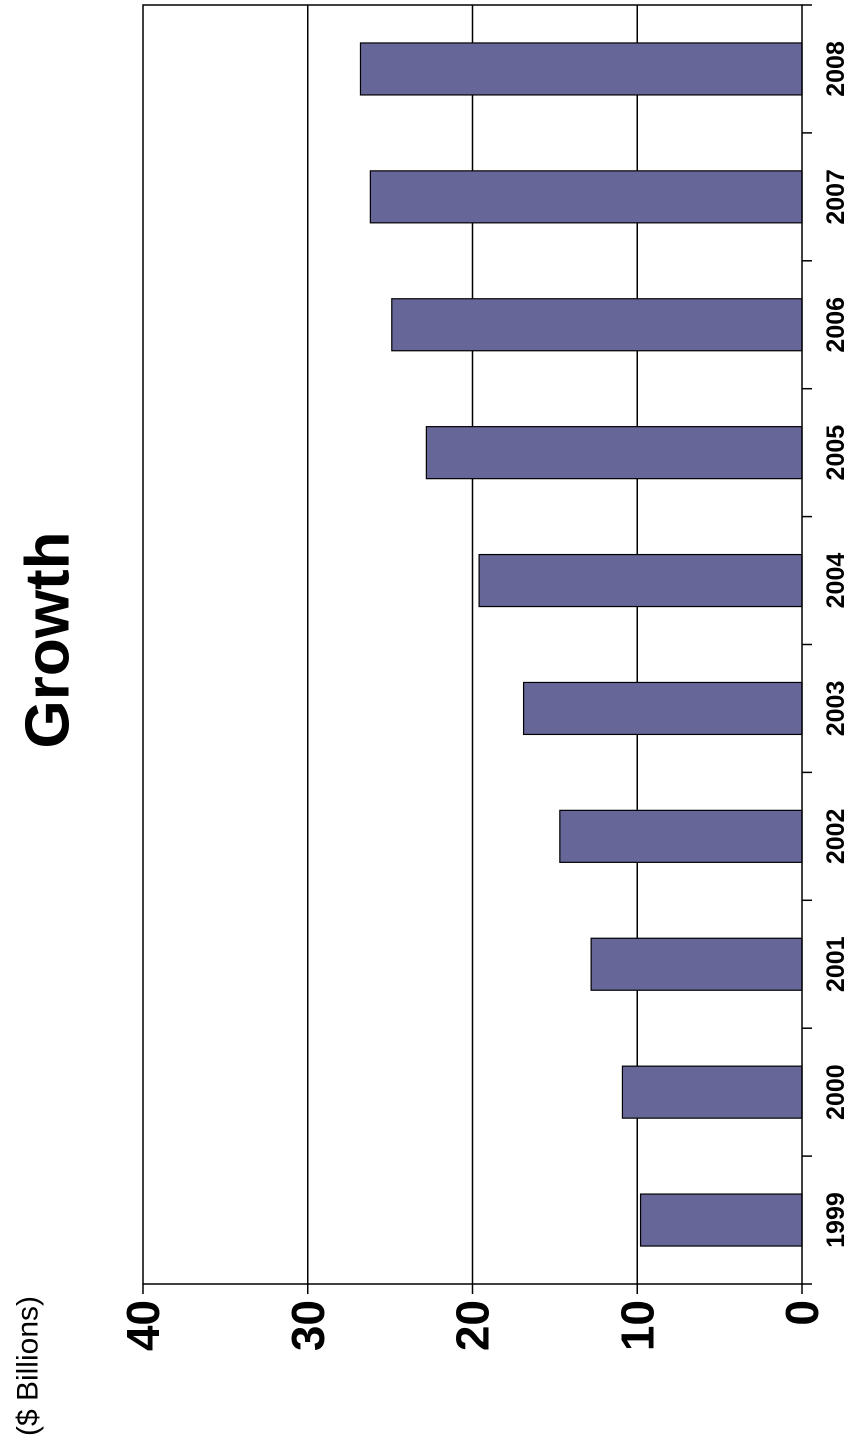 This screenshot has width=861, height=1448. I want to click on category-label-2006: 2006, so click(836, 325).